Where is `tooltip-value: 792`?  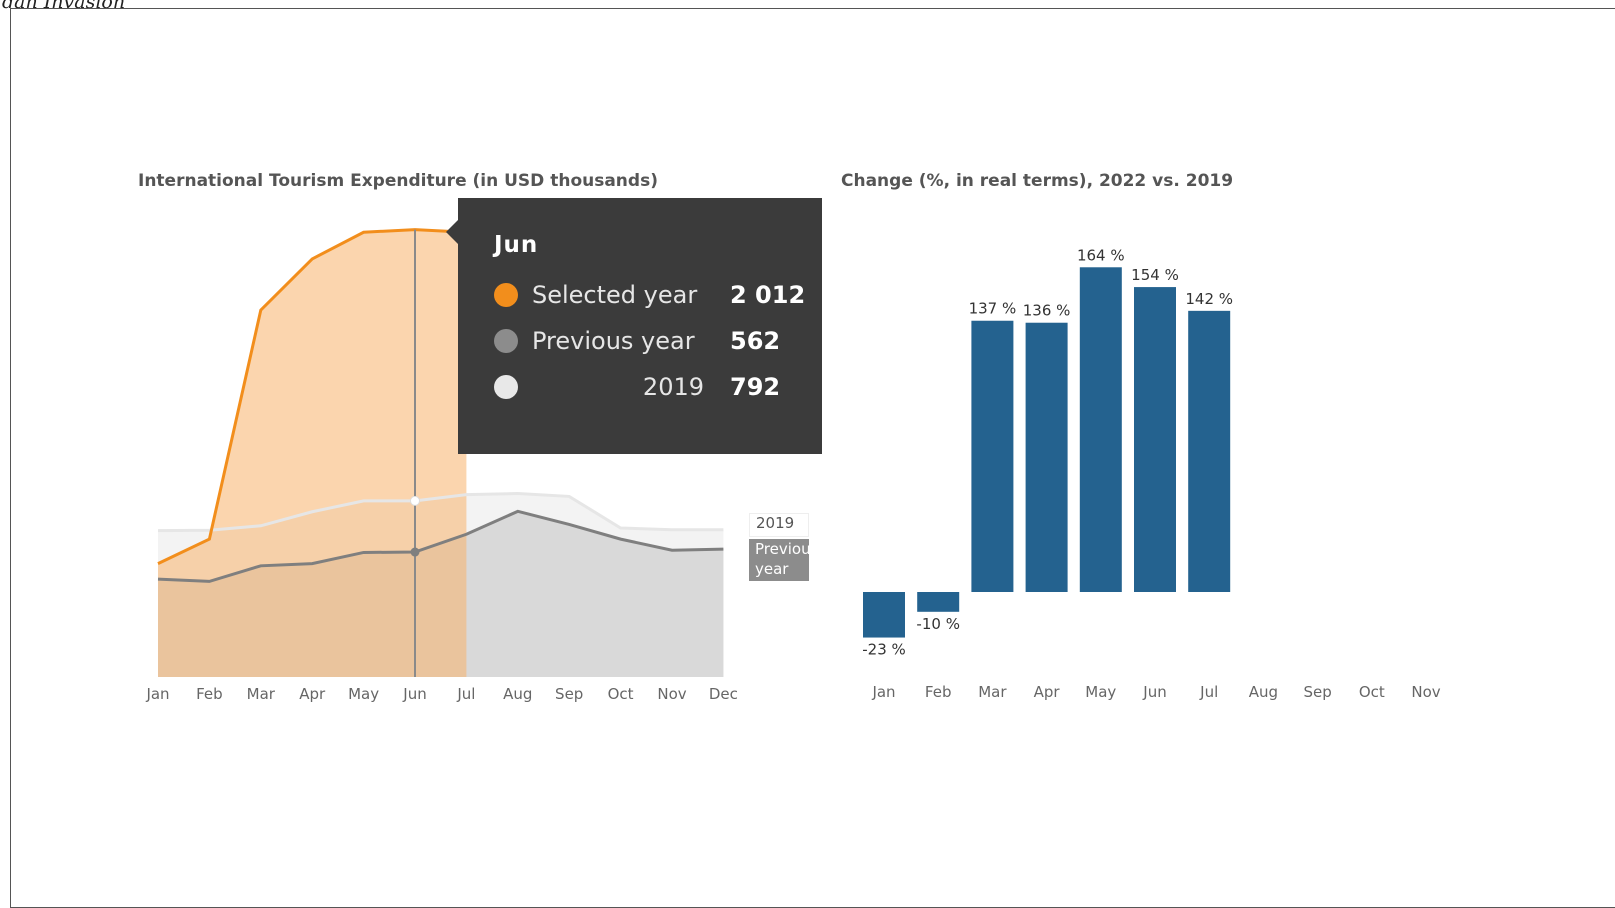
tooltip-value: 792 is located at coordinates (755, 387).